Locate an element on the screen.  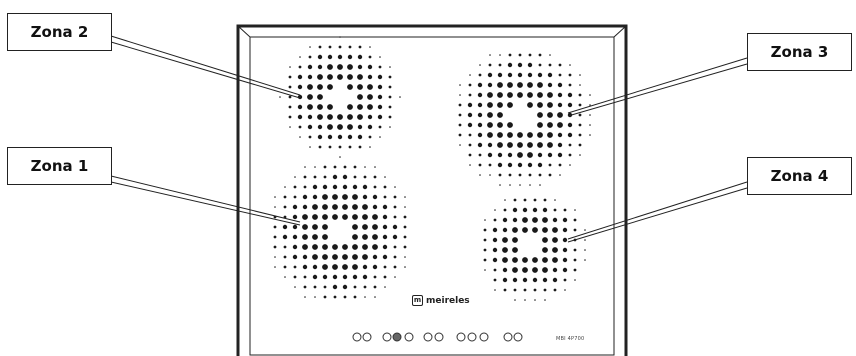
boost-icon is located at coordinates (461, 337).